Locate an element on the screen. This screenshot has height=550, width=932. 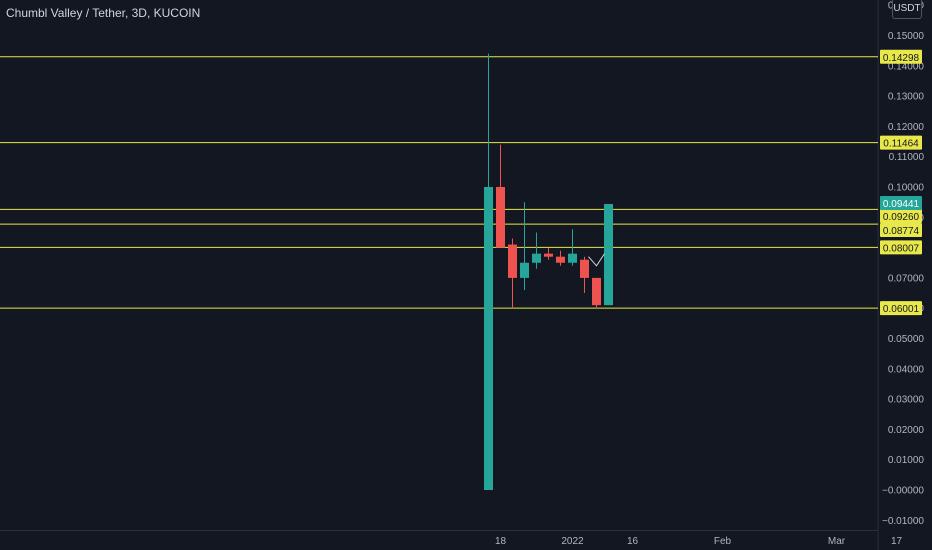
x-tick-label: Feb is located at coordinates (723, 541).